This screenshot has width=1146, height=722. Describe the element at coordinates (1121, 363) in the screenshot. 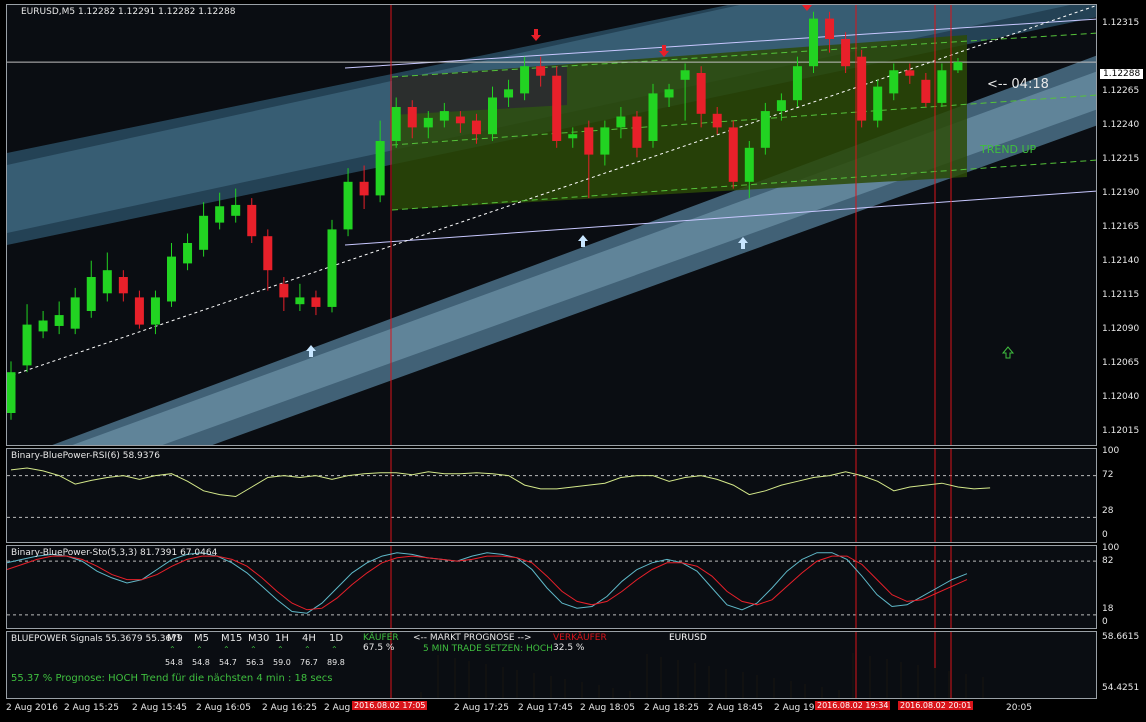

I see `price-tick: 1.12065` at that location.